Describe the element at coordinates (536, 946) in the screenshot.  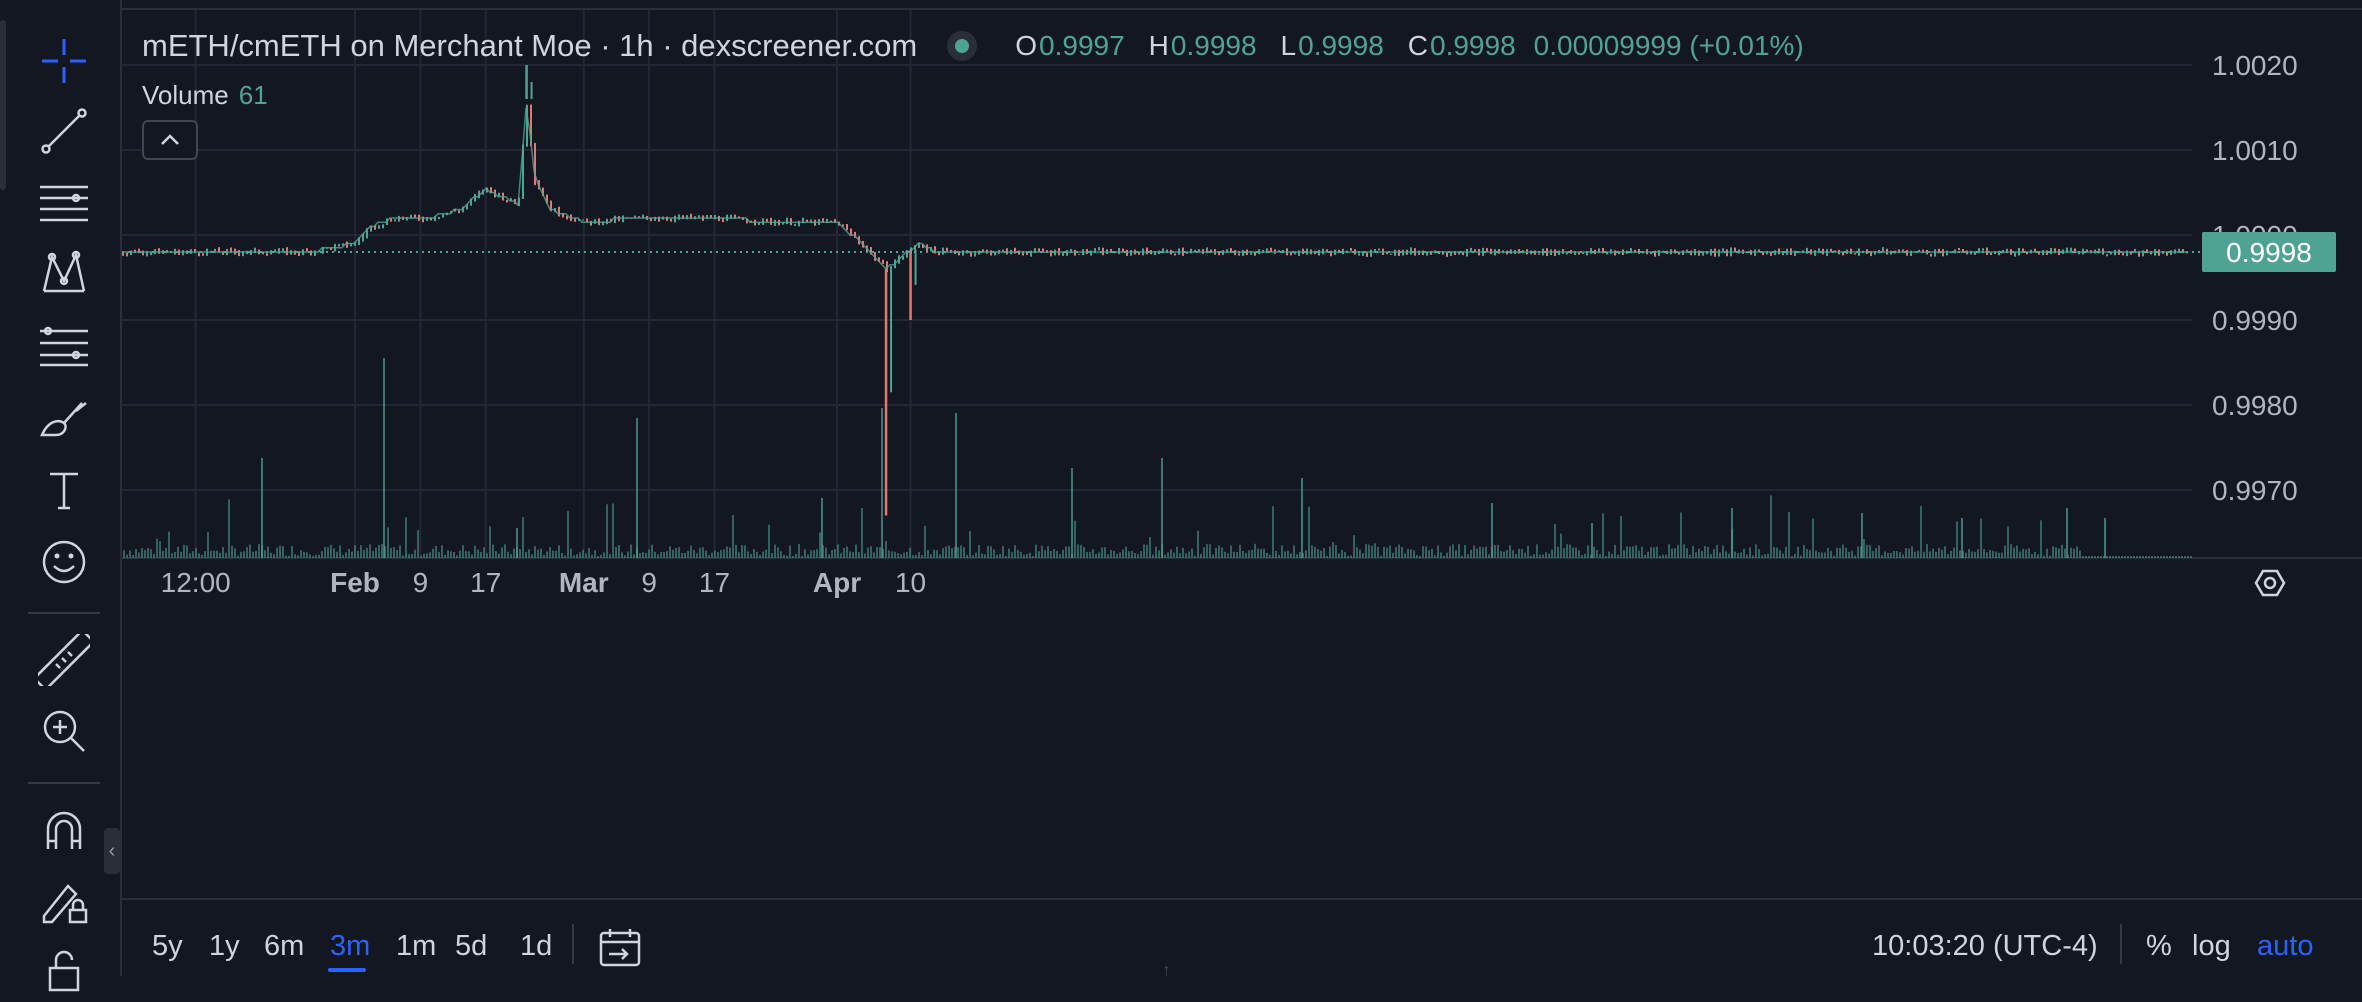
I see `range-button-1d: 1d` at that location.